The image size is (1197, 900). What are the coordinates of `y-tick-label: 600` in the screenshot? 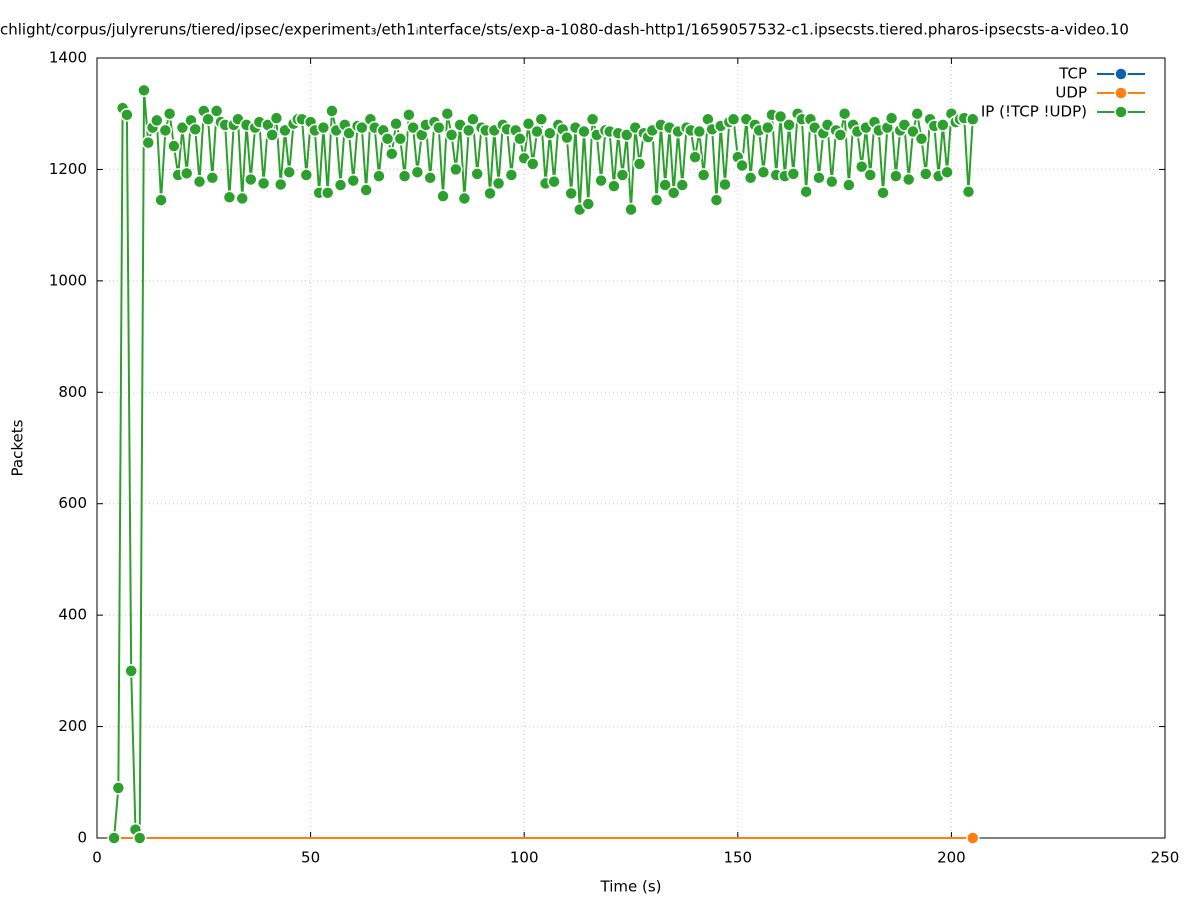 It's located at (72, 503).